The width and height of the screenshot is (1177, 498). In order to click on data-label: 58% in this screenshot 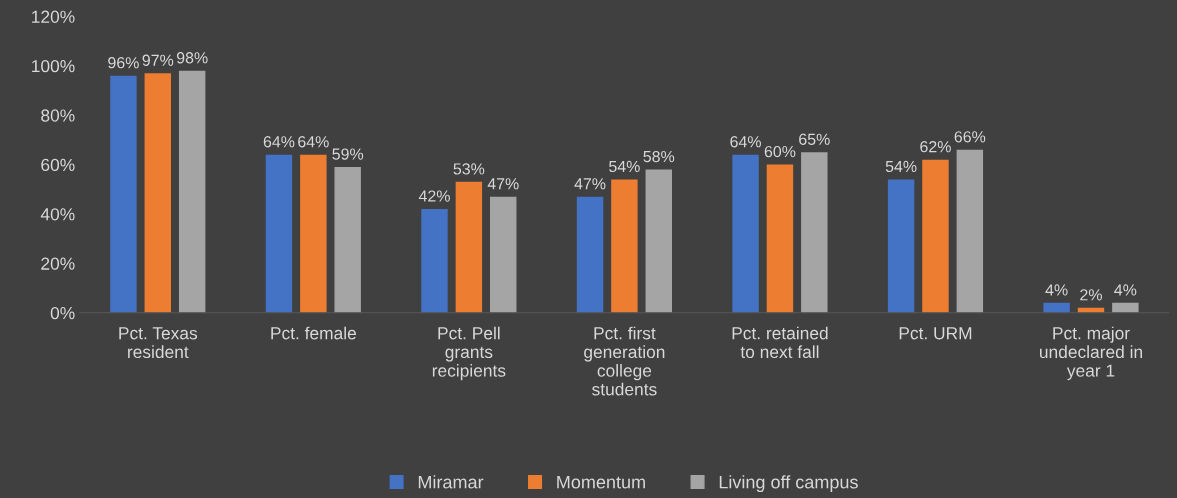, I will do `click(659, 156)`.